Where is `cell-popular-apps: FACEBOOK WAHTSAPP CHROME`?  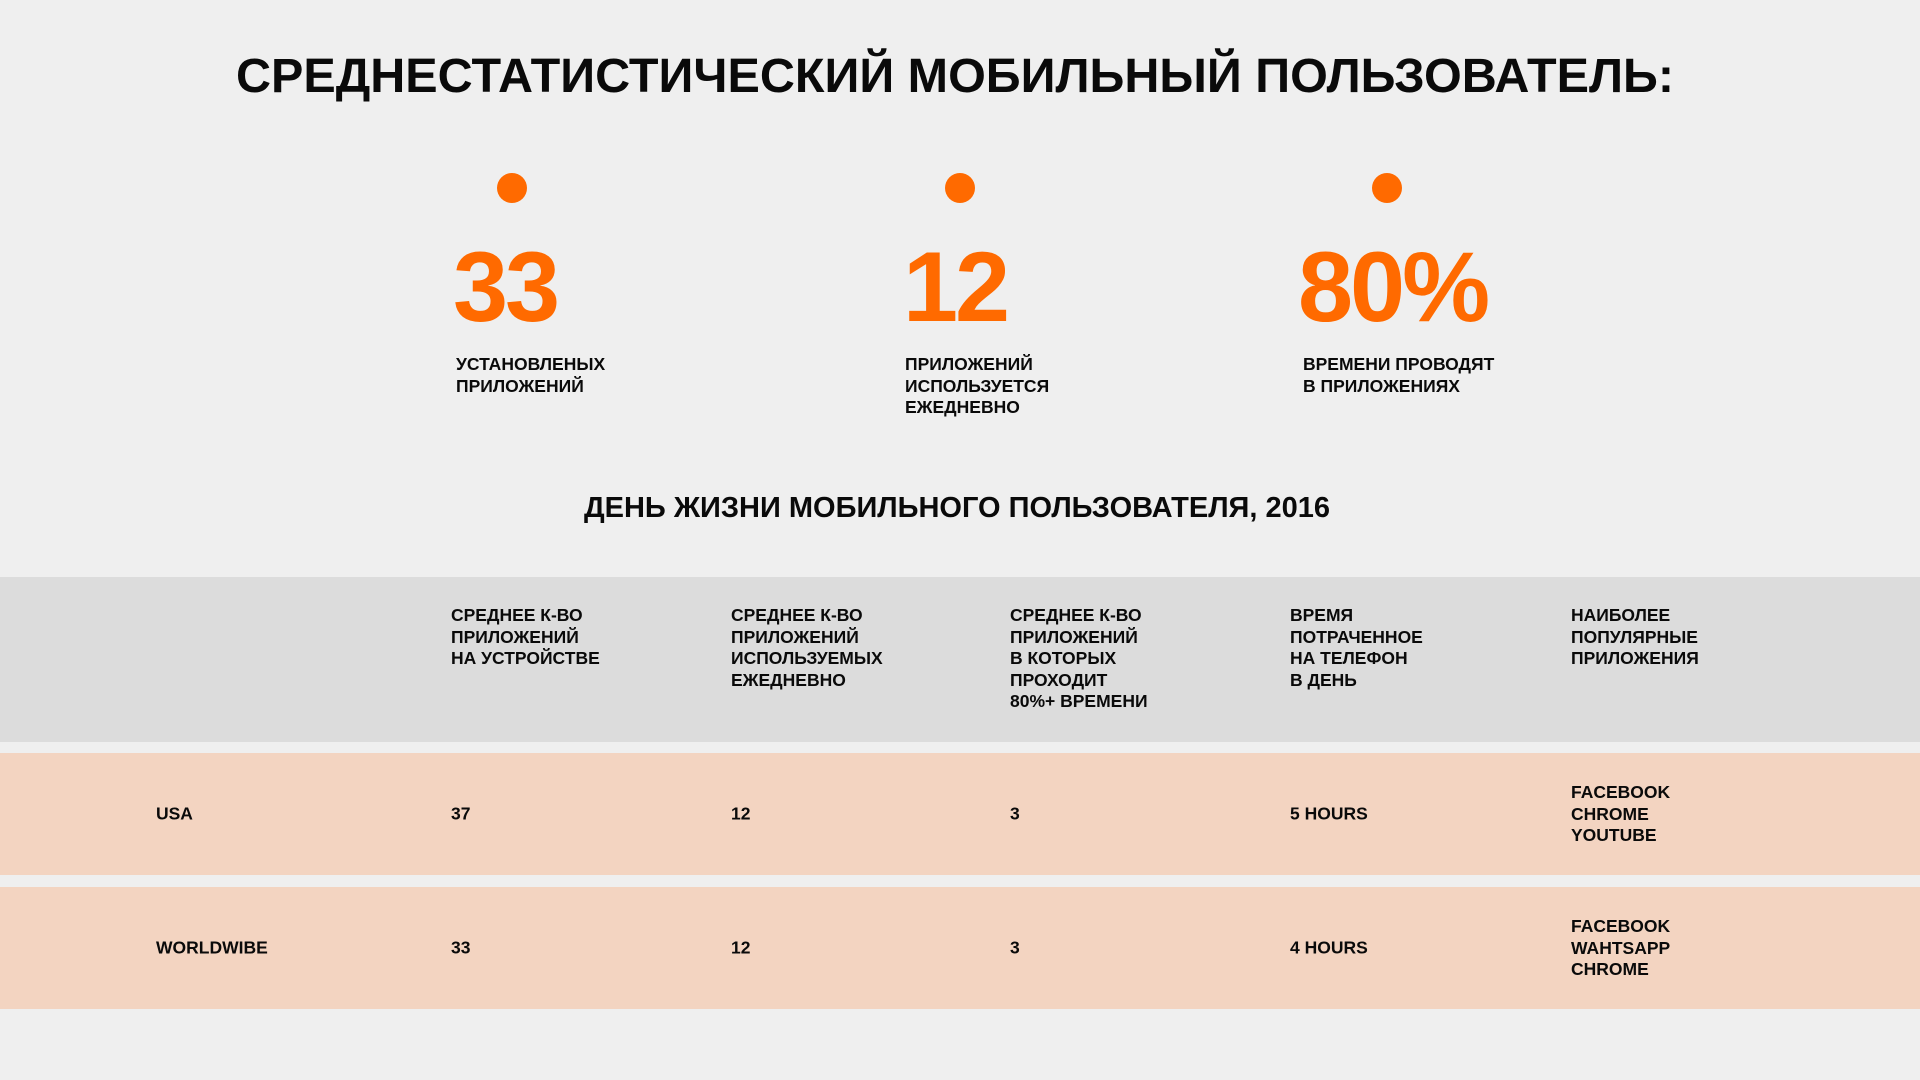
cell-popular-apps: FACEBOOK WAHTSAPP CHROME is located at coordinates (1621, 947).